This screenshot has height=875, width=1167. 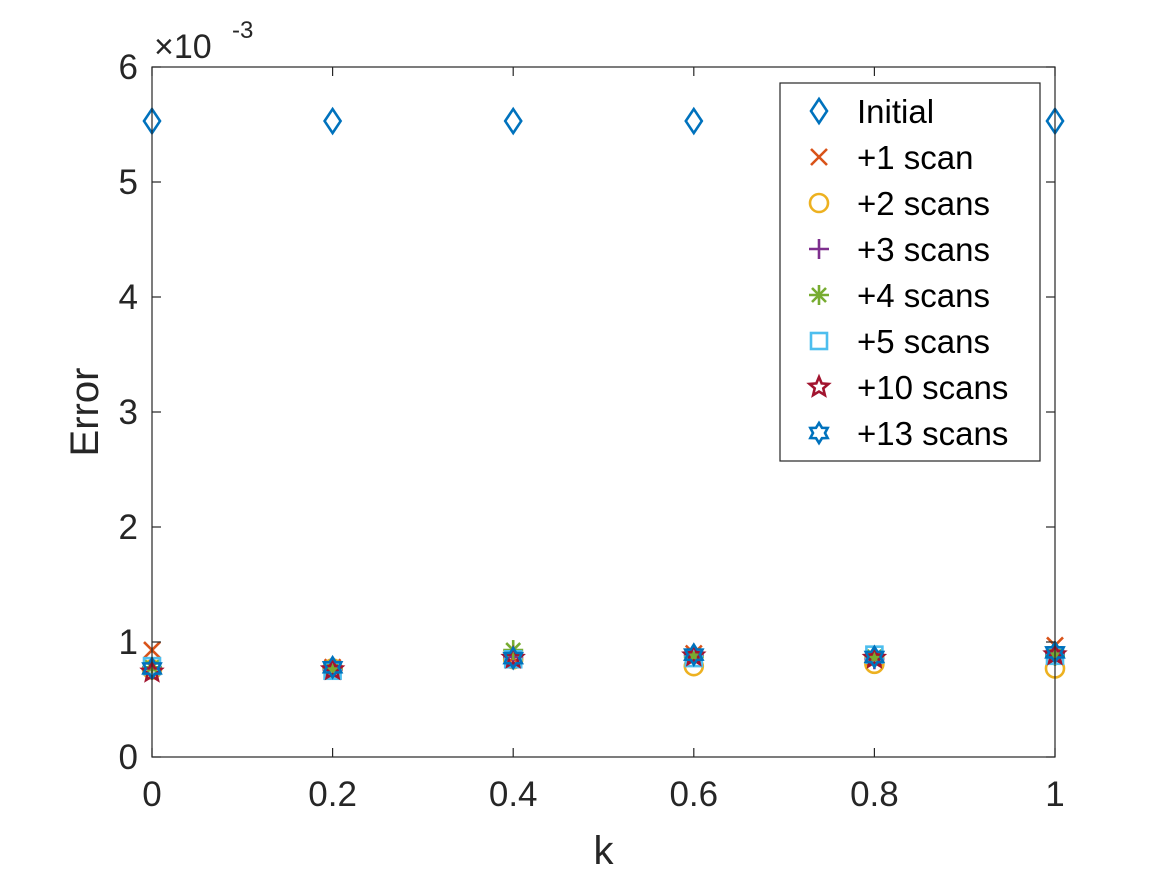 I want to click on legend-item: +3 scans, so click(x=899, y=249).